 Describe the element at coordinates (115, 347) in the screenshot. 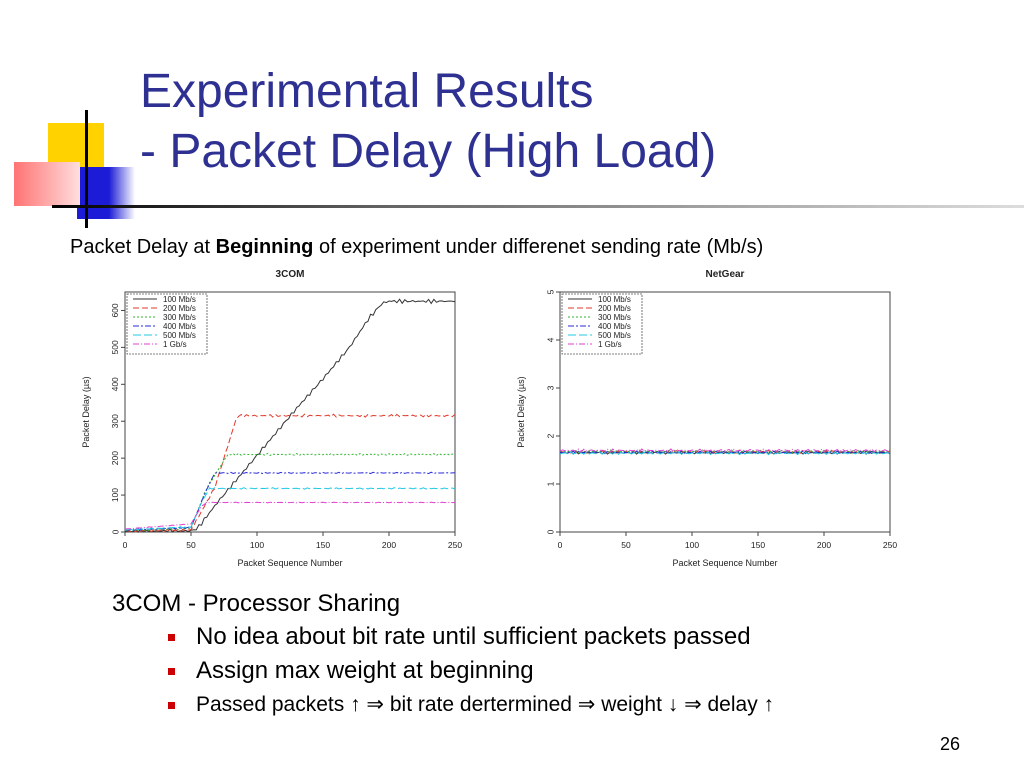

I see `chart1-y-tick-label: 500` at that location.